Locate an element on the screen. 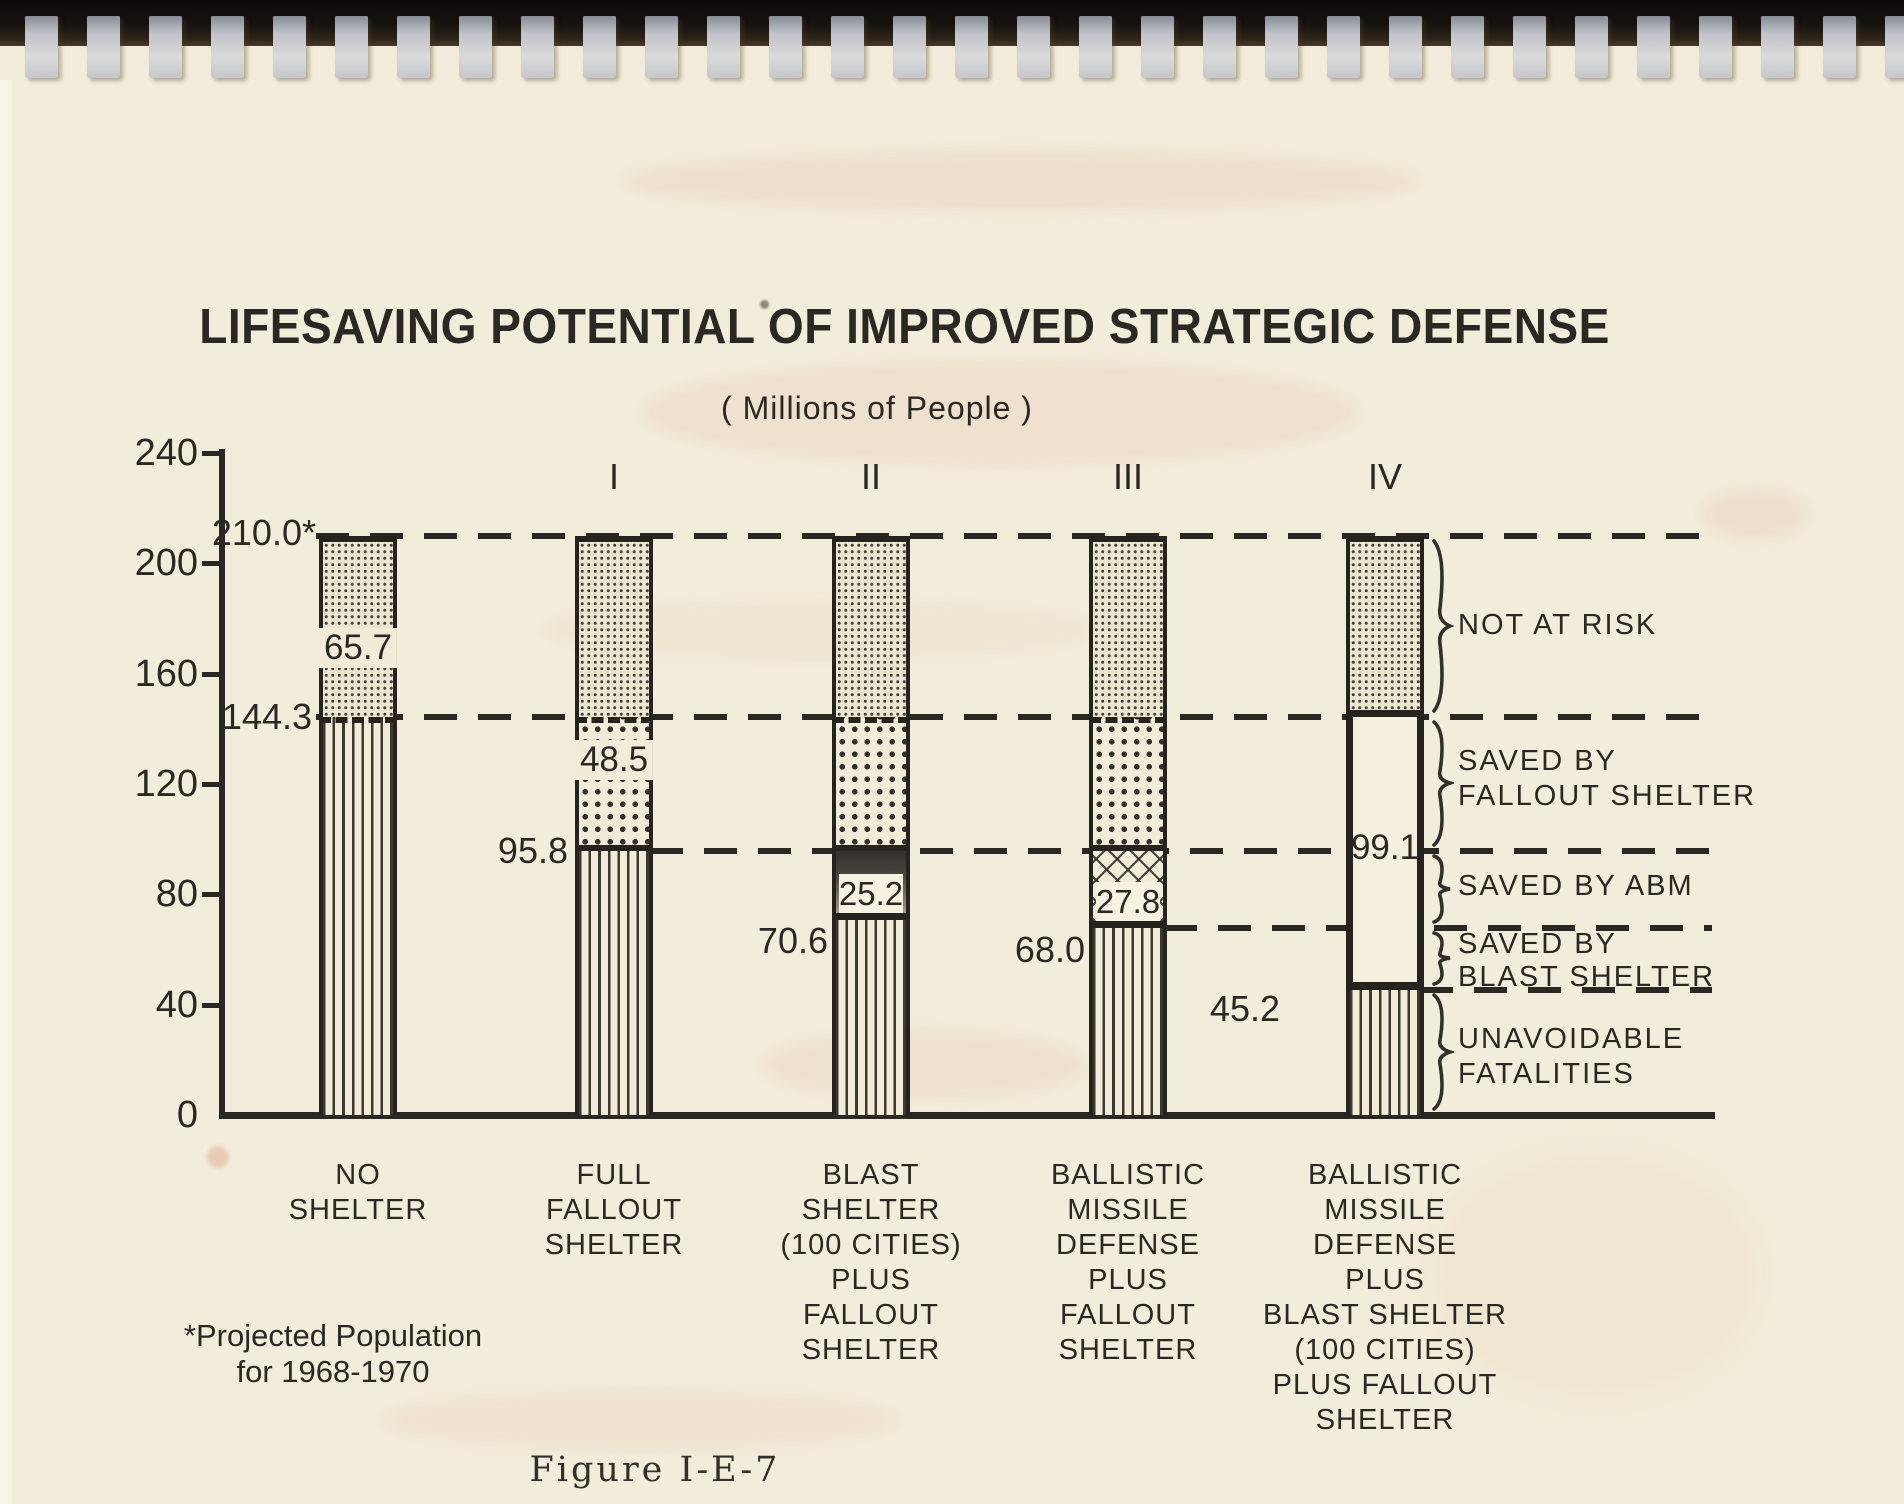 This screenshot has width=1904, height=1504. category-line: DEFENSE is located at coordinates (1385, 1245).